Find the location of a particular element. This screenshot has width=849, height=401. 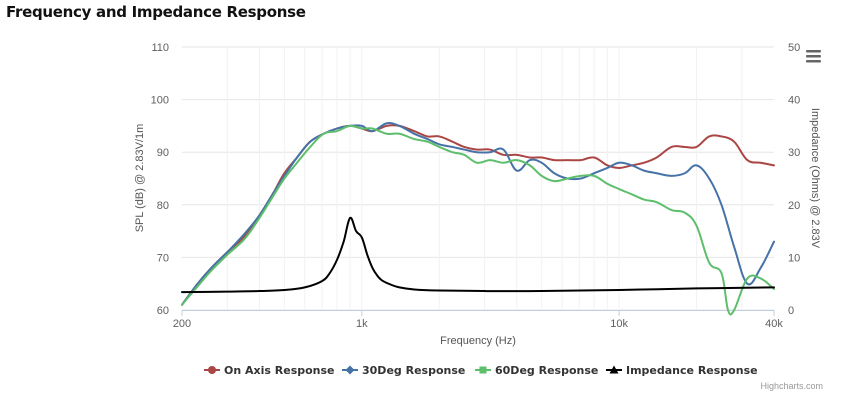

legend-marker-diamond-icon is located at coordinates (350, 370).